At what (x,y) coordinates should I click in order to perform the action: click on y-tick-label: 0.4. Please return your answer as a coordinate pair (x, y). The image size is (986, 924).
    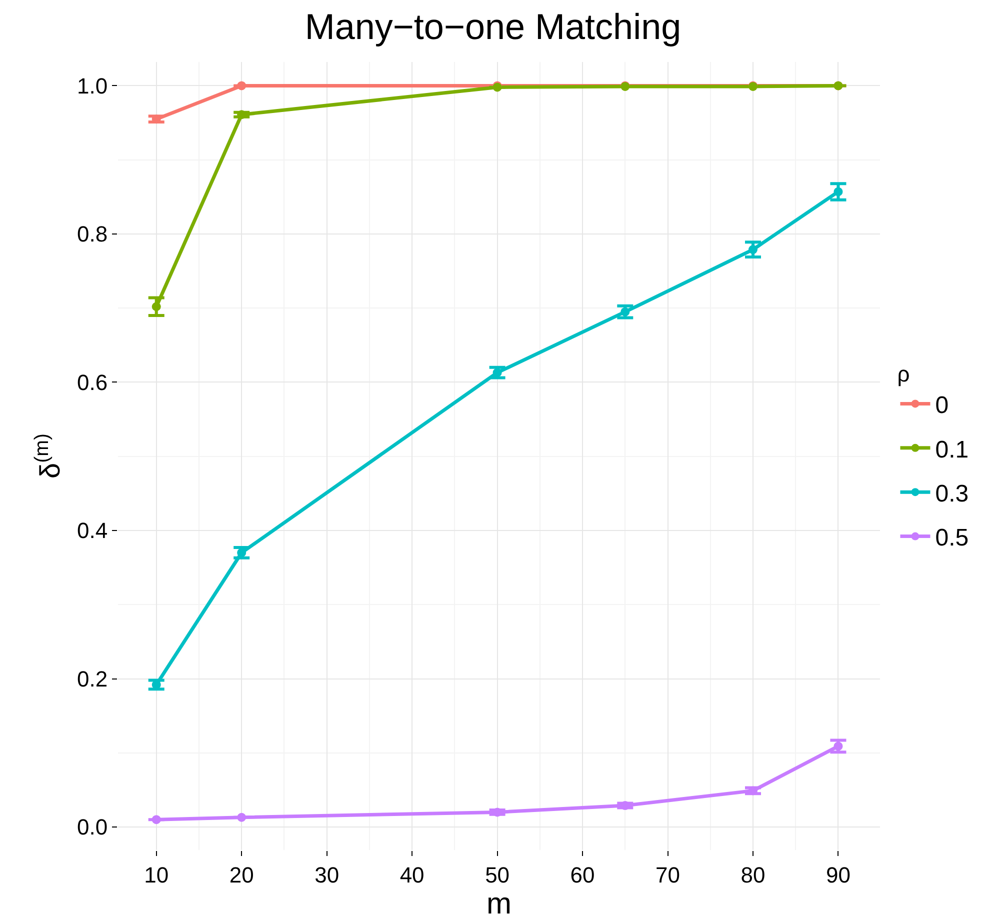
    Looking at the image, I should click on (92, 531).